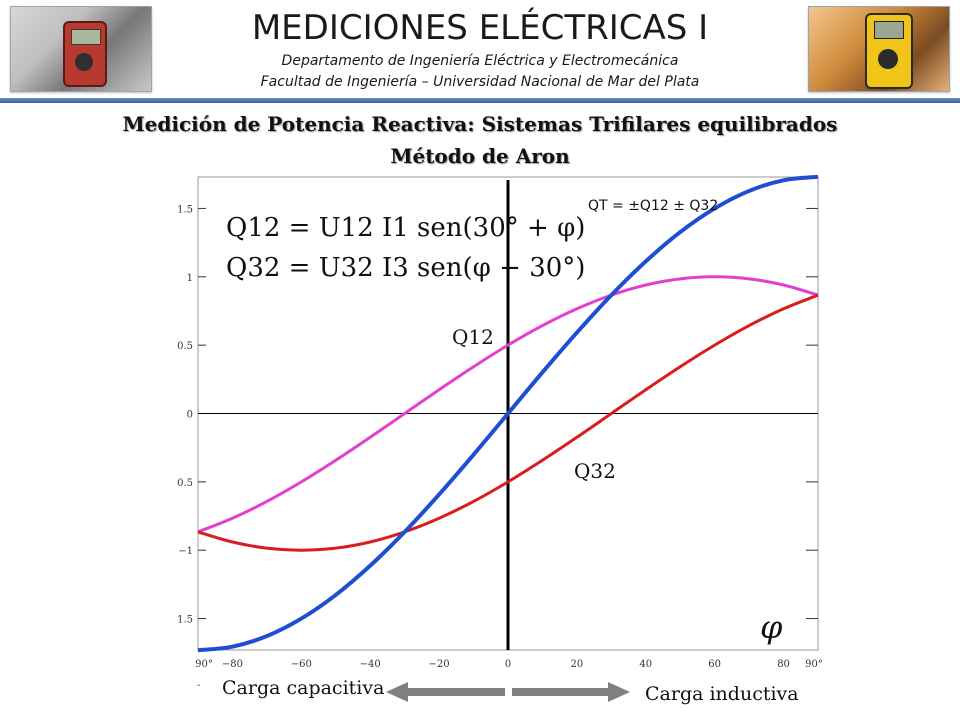  Describe the element at coordinates (439, 664) in the screenshot. I see `x-tick-label: −20` at that location.